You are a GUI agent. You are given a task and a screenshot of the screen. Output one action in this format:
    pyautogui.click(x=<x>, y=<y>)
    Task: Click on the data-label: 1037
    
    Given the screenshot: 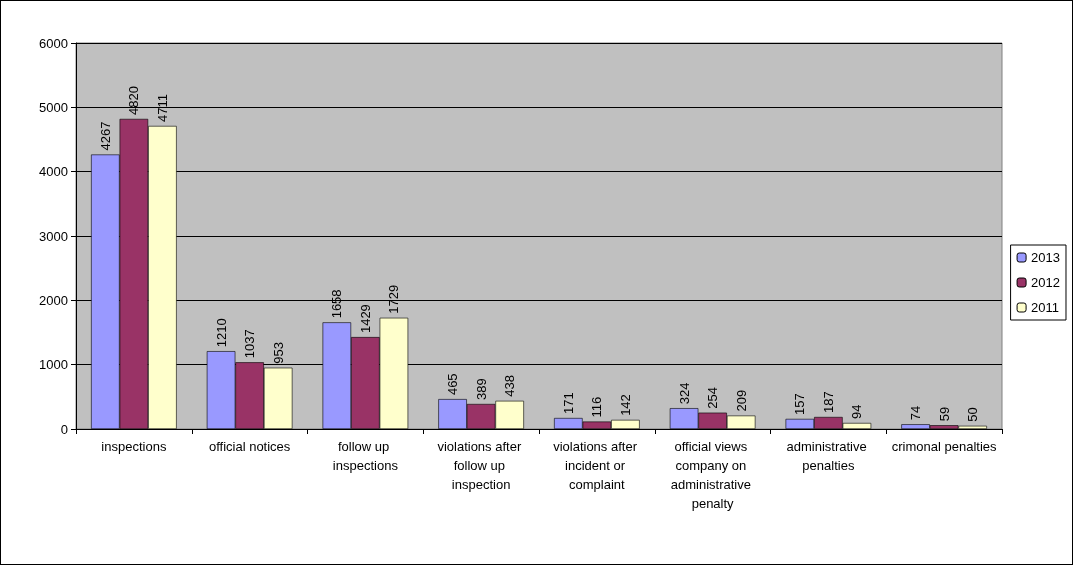 What is the action you would take?
    pyautogui.click(x=250, y=344)
    